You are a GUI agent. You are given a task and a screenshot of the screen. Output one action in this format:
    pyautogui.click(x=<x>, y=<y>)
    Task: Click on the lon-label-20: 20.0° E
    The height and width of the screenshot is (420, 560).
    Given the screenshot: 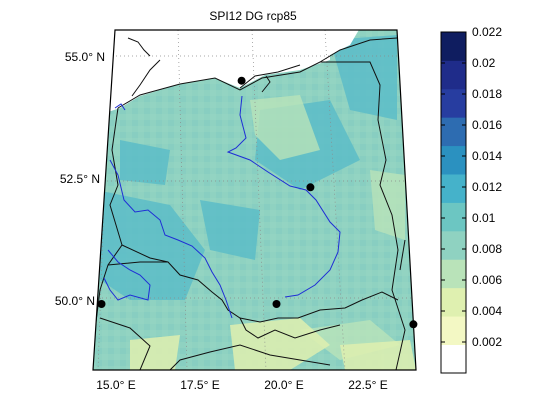 What is the action you would take?
    pyautogui.click(x=284, y=385)
    